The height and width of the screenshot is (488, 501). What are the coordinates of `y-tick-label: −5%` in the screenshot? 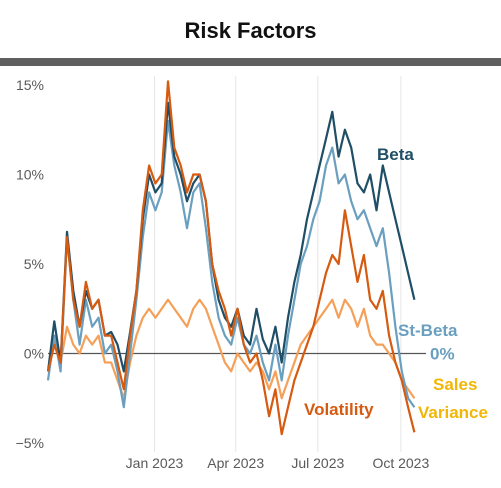 It's located at (30, 443).